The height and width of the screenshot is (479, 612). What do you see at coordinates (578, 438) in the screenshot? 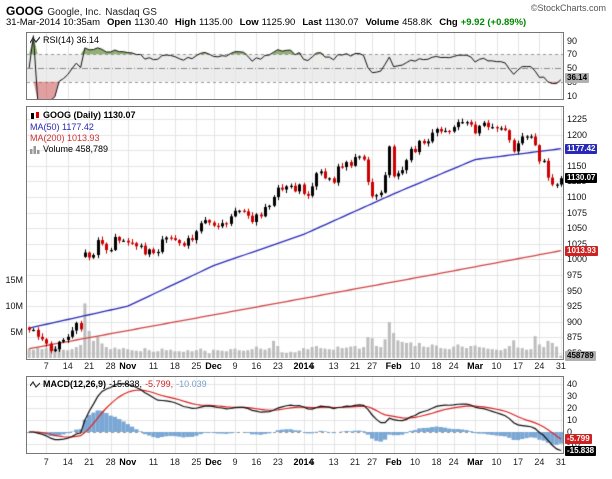
I see `macd-signal-tag: -5.799` at bounding box center [578, 438].